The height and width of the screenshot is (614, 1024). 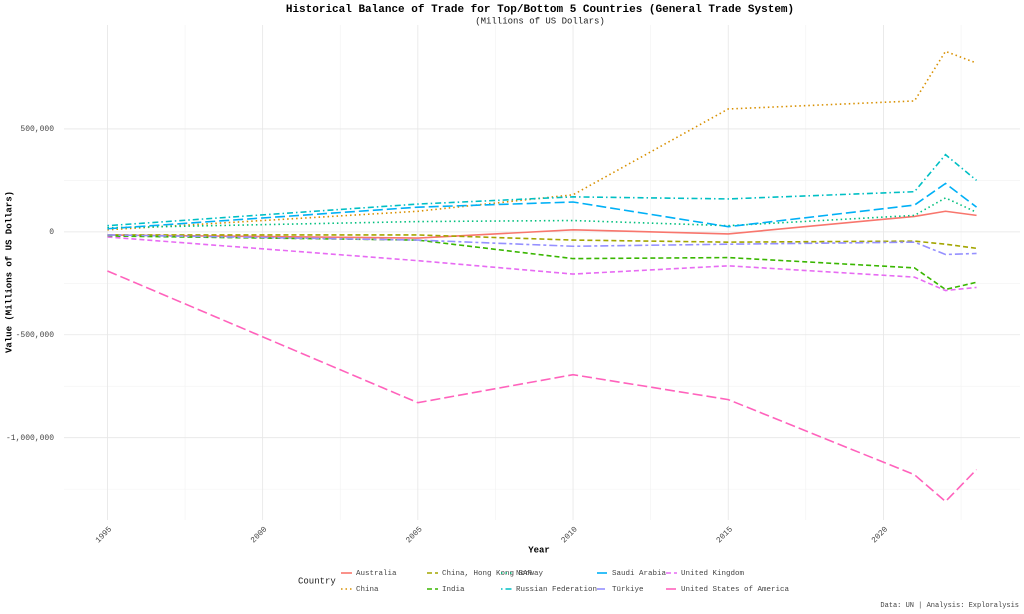 I want to click on legend-title: Country, so click(x=317, y=581).